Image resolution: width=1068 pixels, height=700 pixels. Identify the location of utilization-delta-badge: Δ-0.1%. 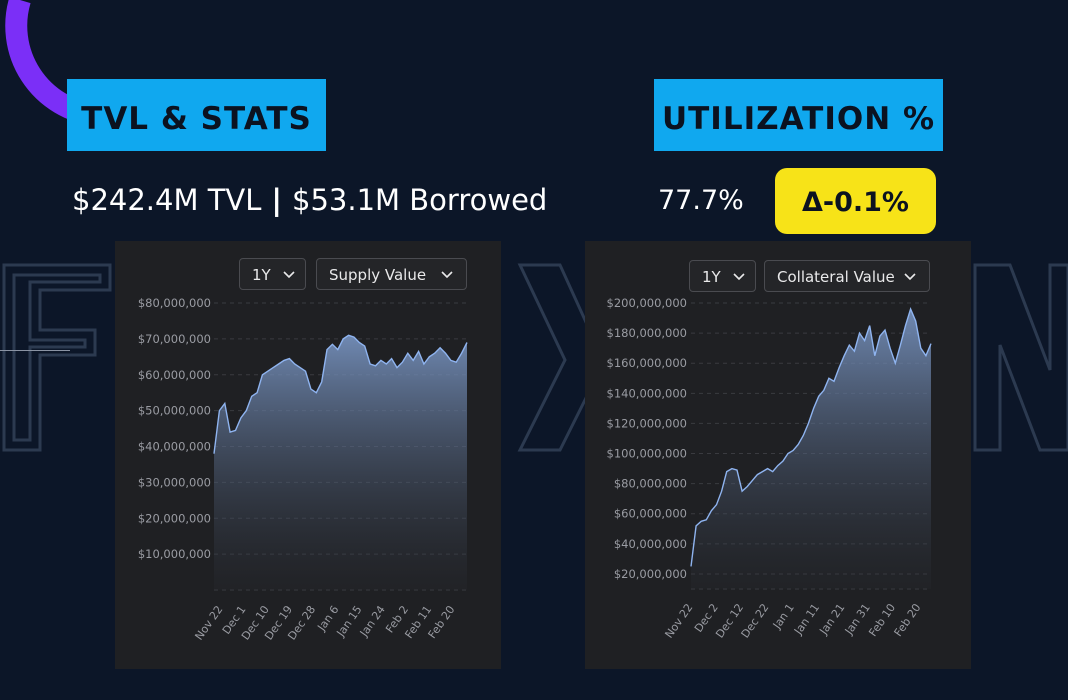
(855, 201).